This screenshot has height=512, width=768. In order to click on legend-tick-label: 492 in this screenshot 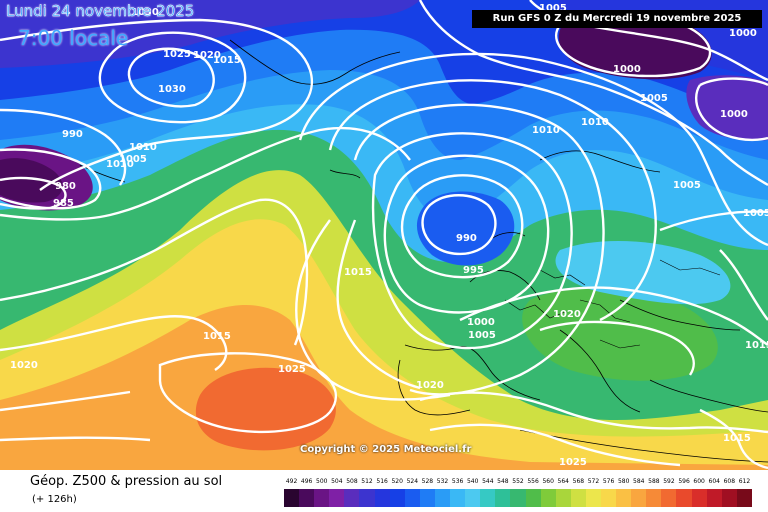, I will do `click(291, 481)`.